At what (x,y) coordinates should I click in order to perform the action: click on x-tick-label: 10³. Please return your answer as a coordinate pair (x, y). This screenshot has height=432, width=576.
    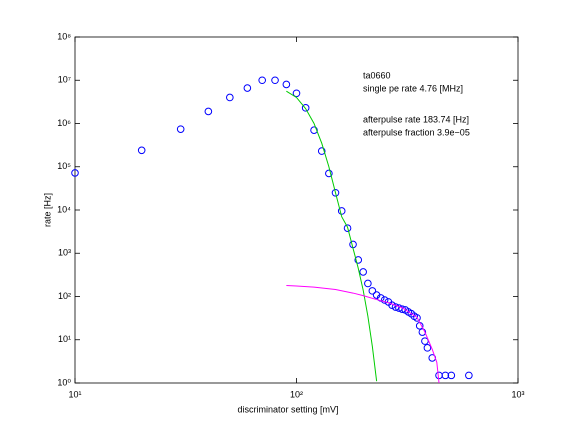
    Looking at the image, I should click on (517, 394).